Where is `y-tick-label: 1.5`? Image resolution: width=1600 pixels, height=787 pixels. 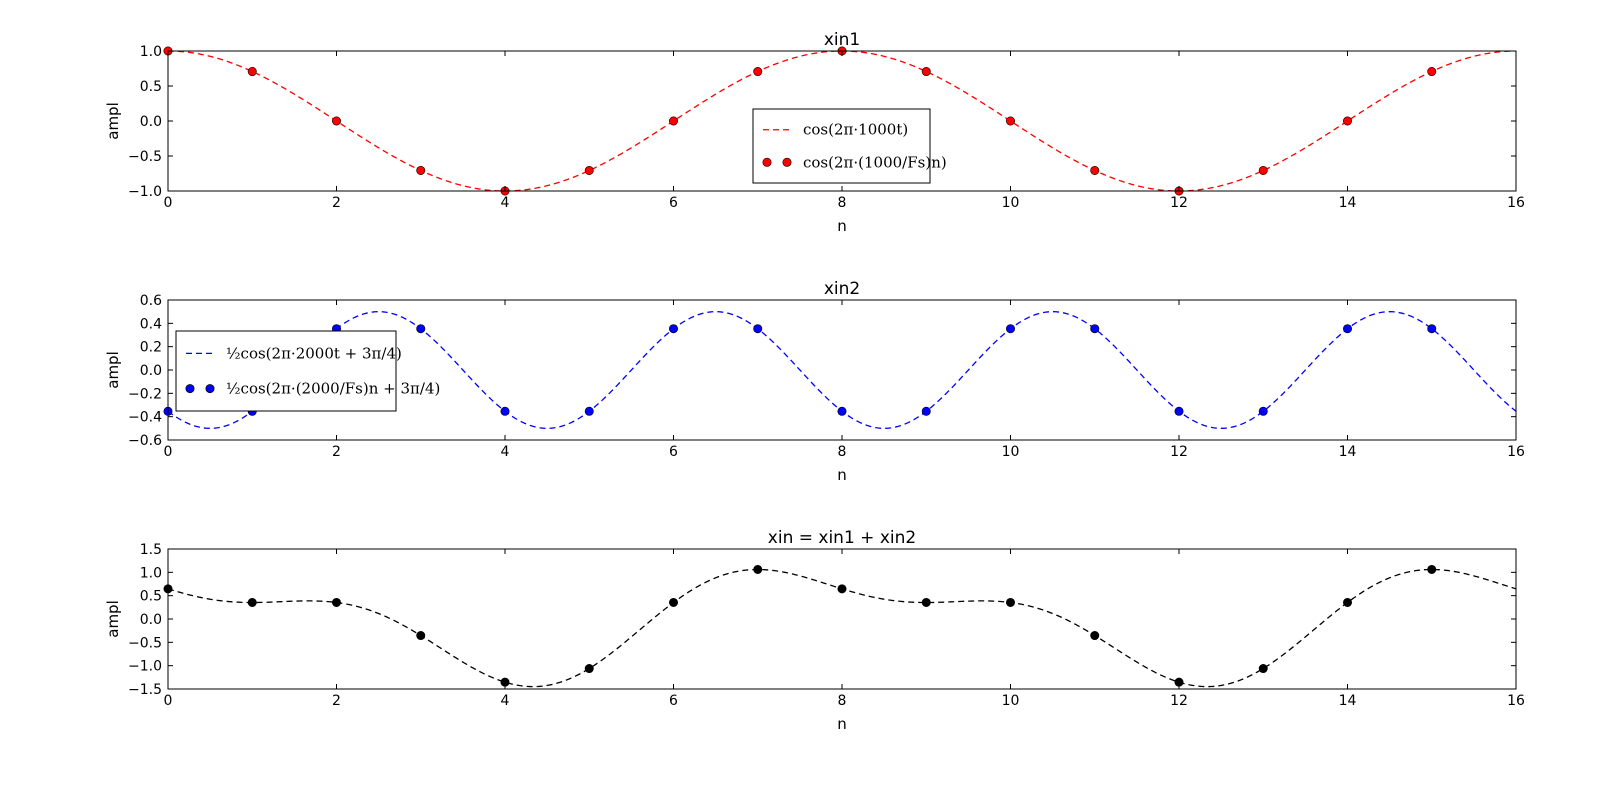
y-tick-label: 1.5 is located at coordinates (151, 550).